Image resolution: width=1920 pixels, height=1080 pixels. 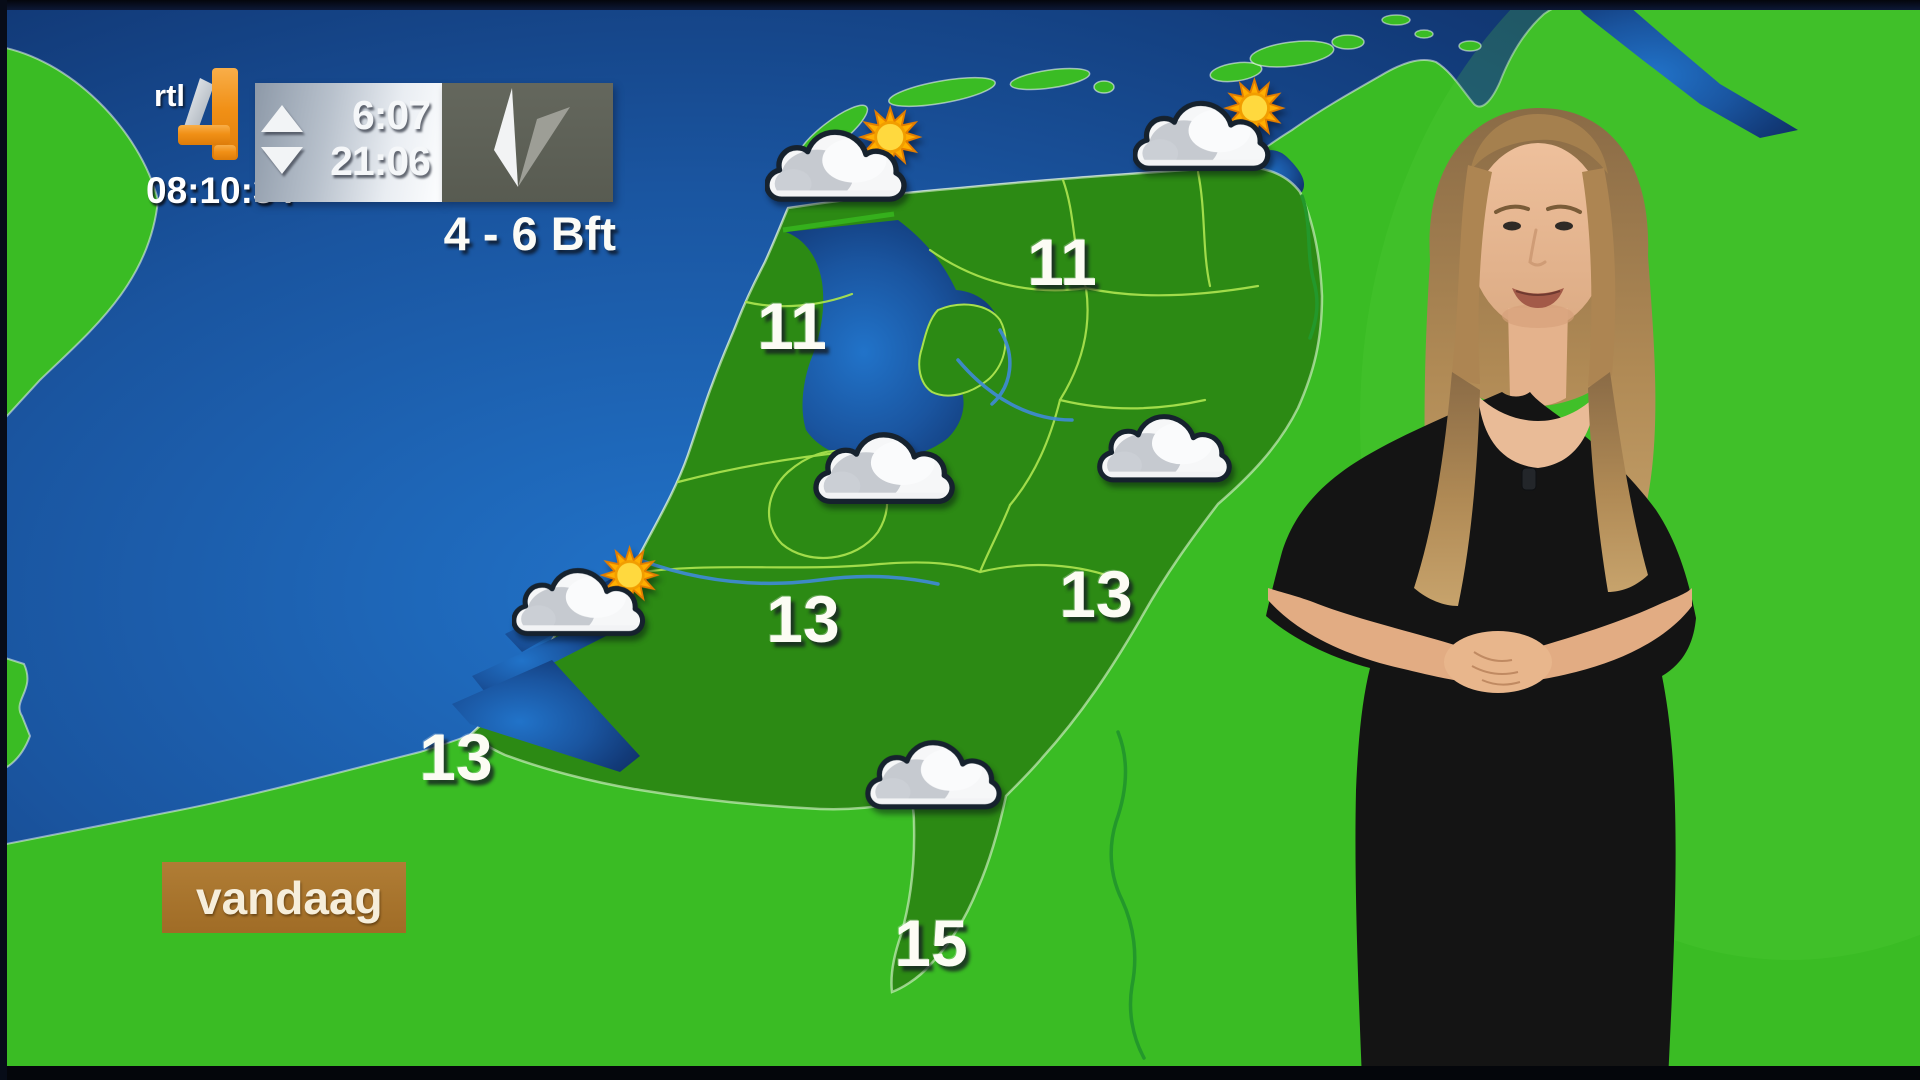 I want to click on presenter-fringe, so click(x=1539, y=144).